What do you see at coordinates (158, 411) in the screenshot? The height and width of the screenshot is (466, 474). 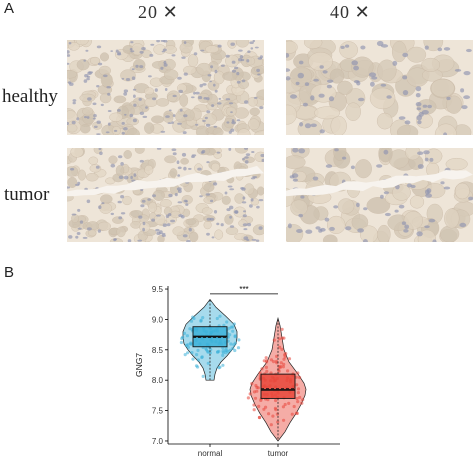 I see `y-tick-label: 7.5` at bounding box center [158, 411].